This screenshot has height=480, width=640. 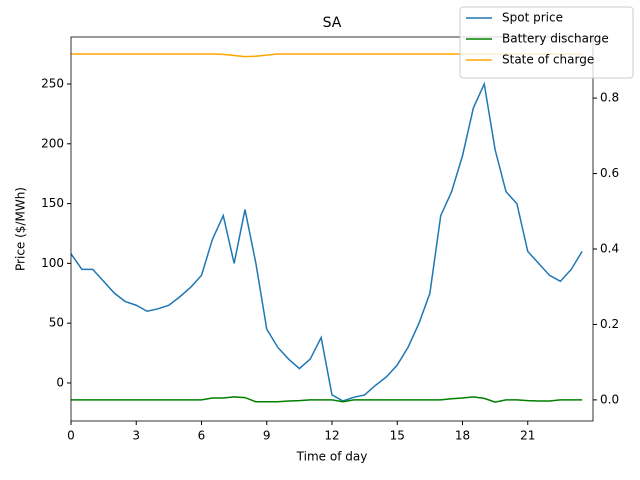 What do you see at coordinates (609, 324) in the screenshot?
I see `y2-tick-label: 0.2` at bounding box center [609, 324].